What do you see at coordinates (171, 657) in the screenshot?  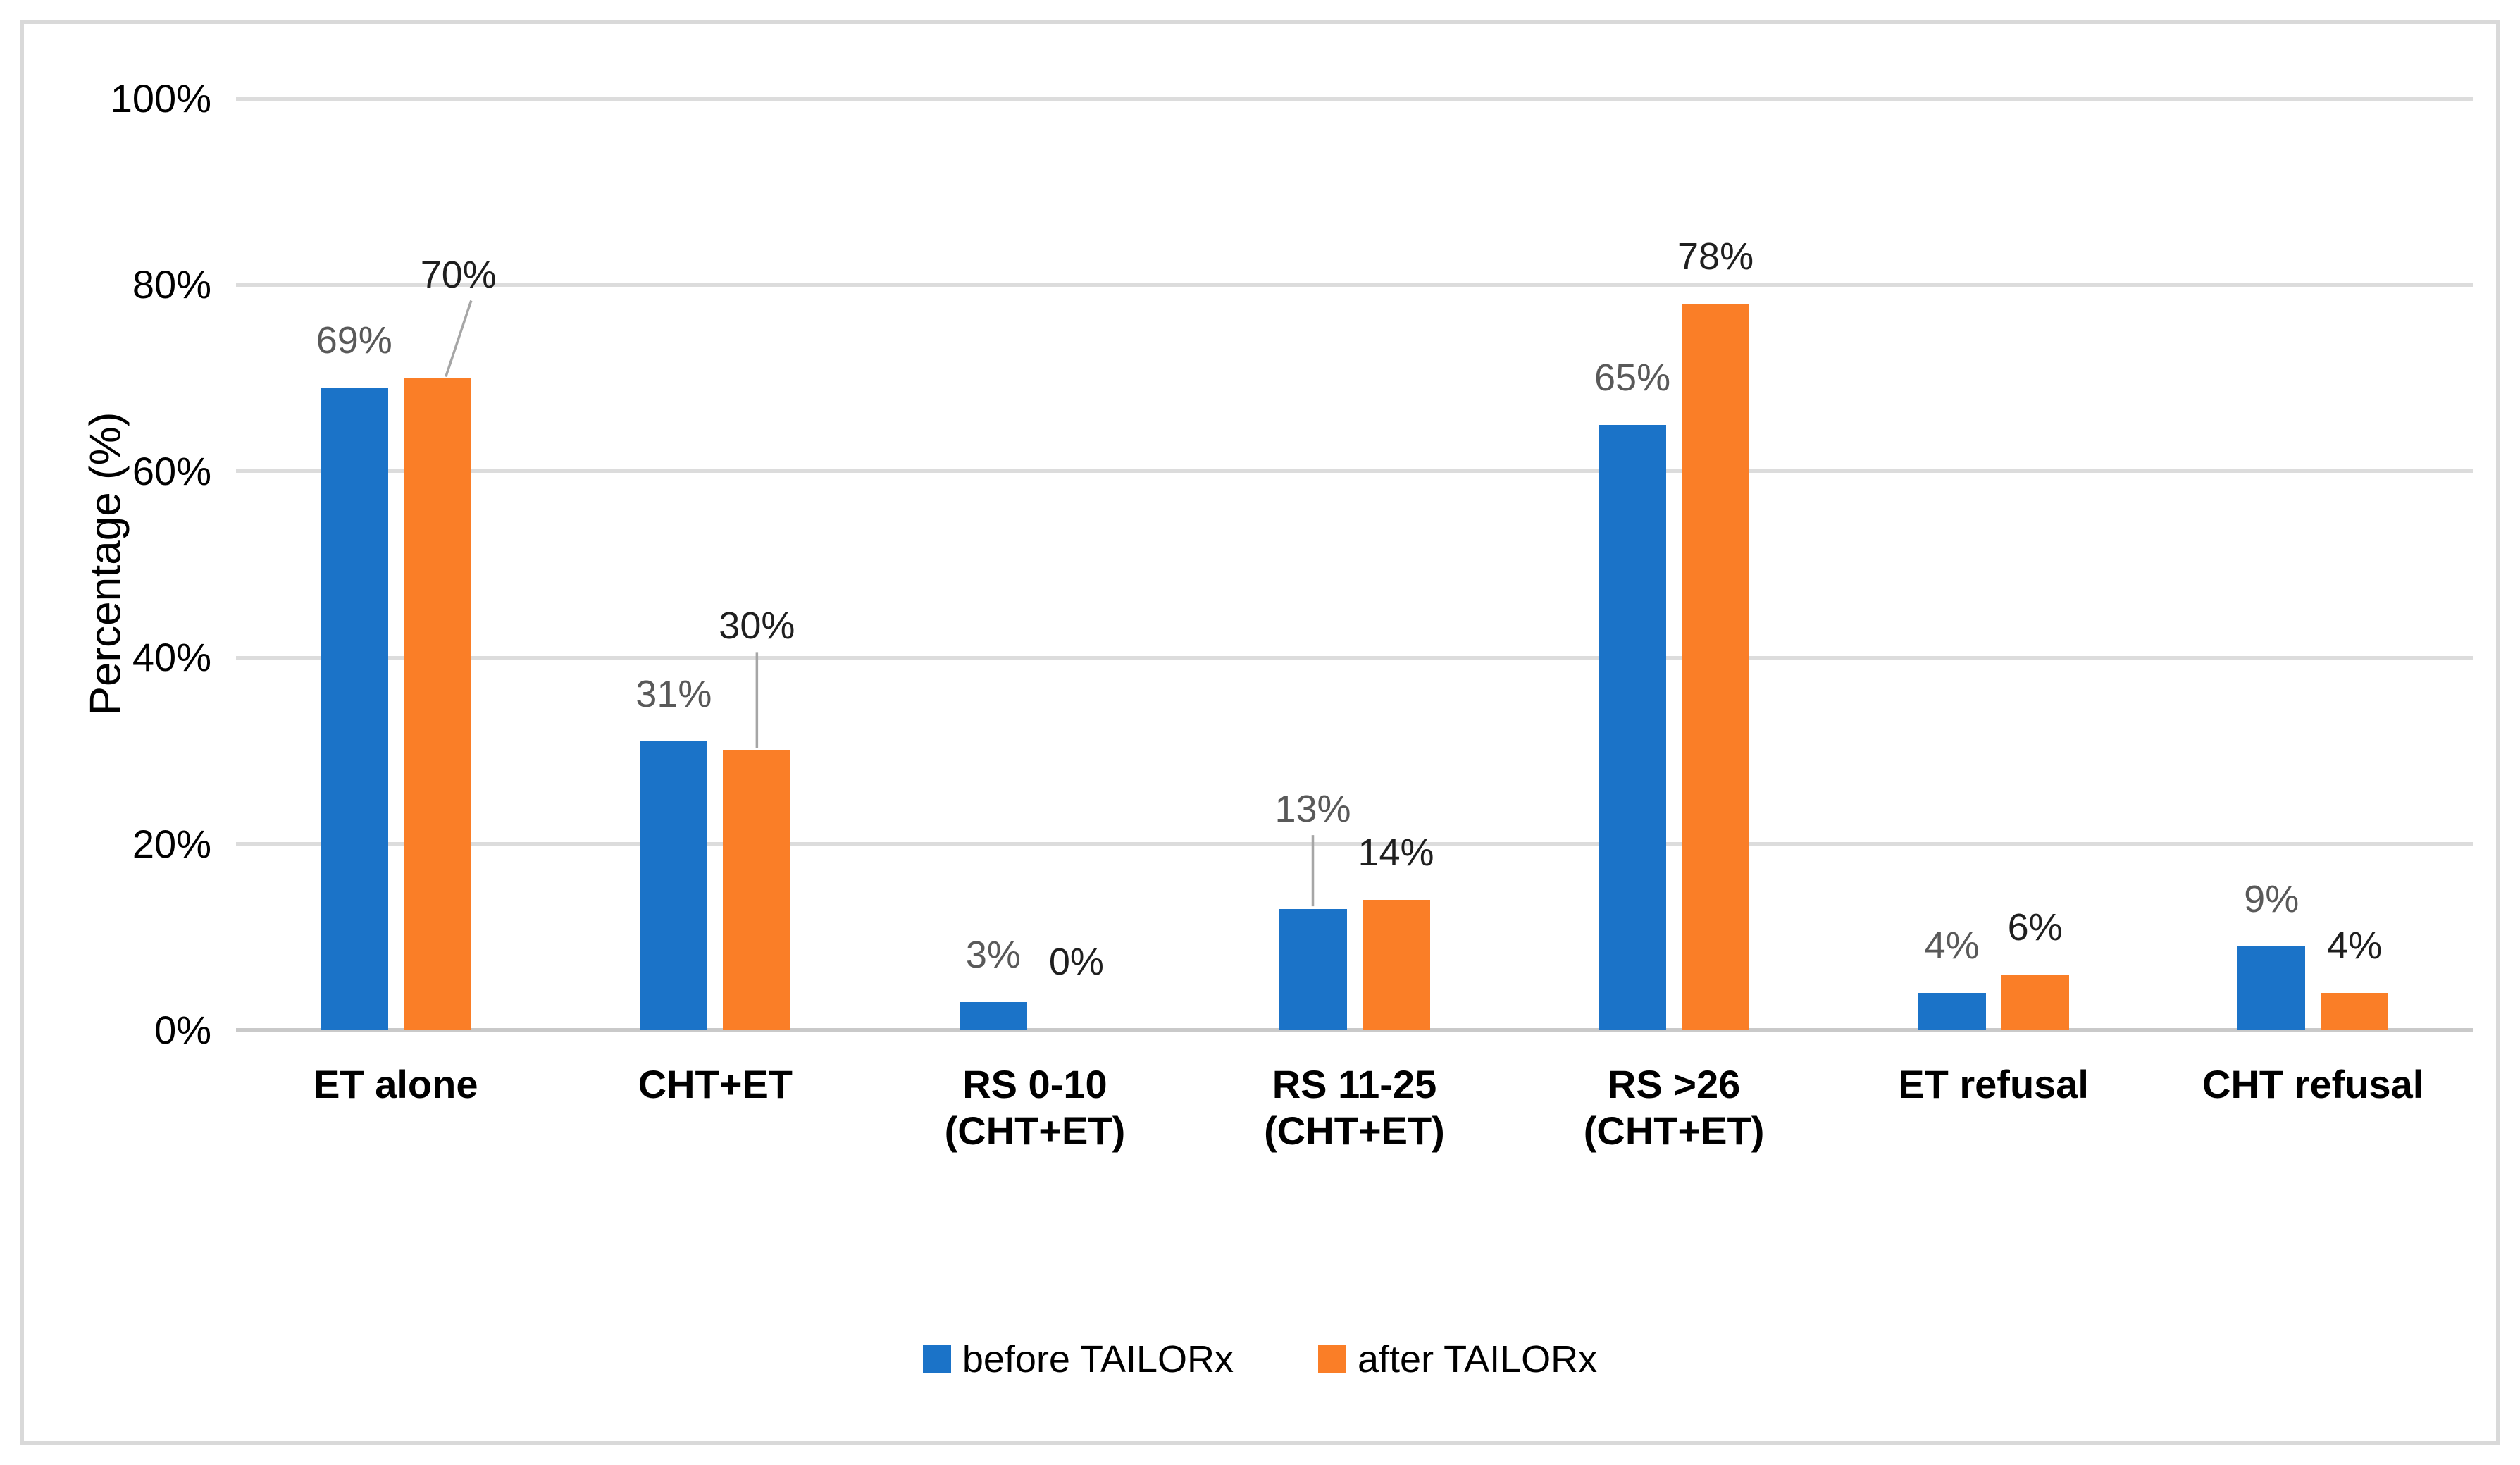 I see `y-tick-label: 40%` at bounding box center [171, 657].